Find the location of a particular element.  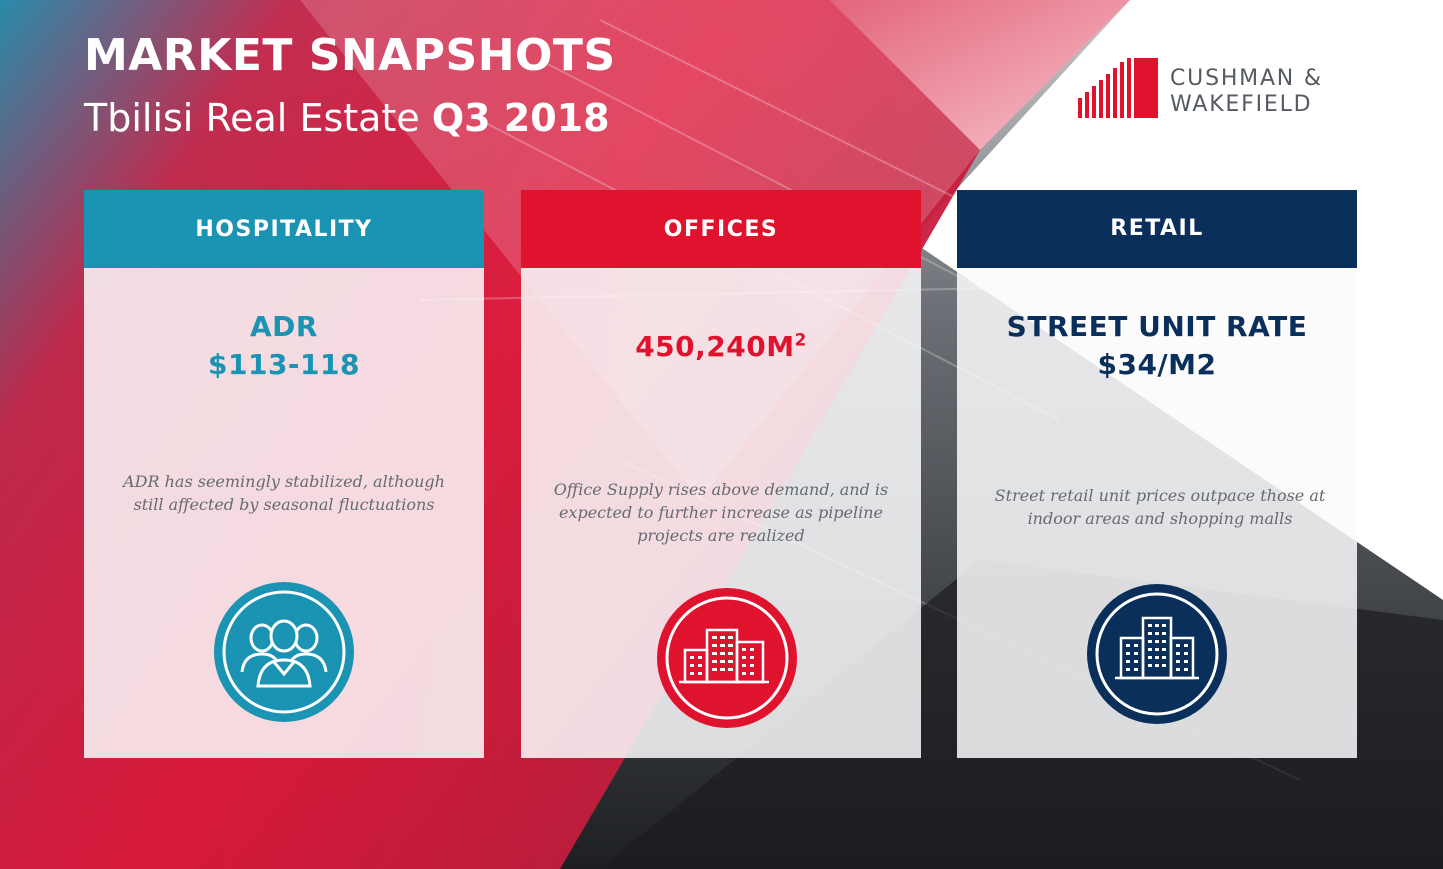

logo-line-1: CUSHMAN & is located at coordinates (1246, 78).